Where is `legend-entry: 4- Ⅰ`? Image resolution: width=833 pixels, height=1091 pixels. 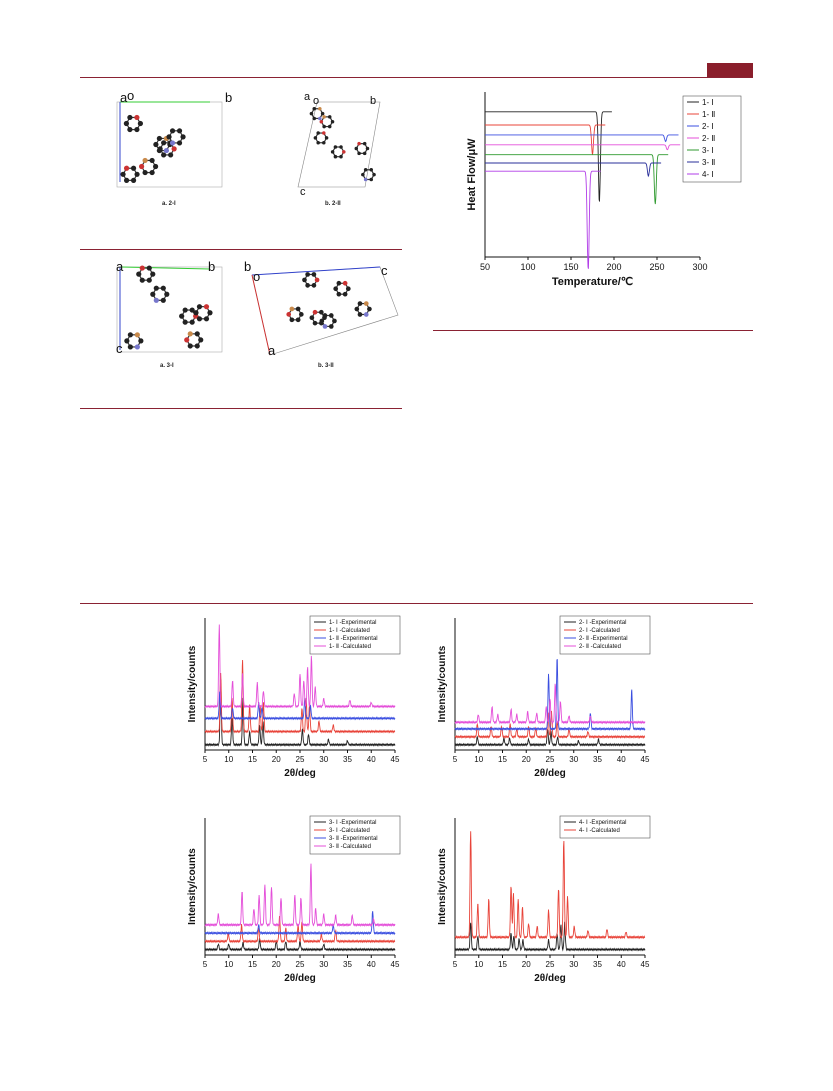
legend-entry: 4- Ⅰ is located at coordinates (708, 174).